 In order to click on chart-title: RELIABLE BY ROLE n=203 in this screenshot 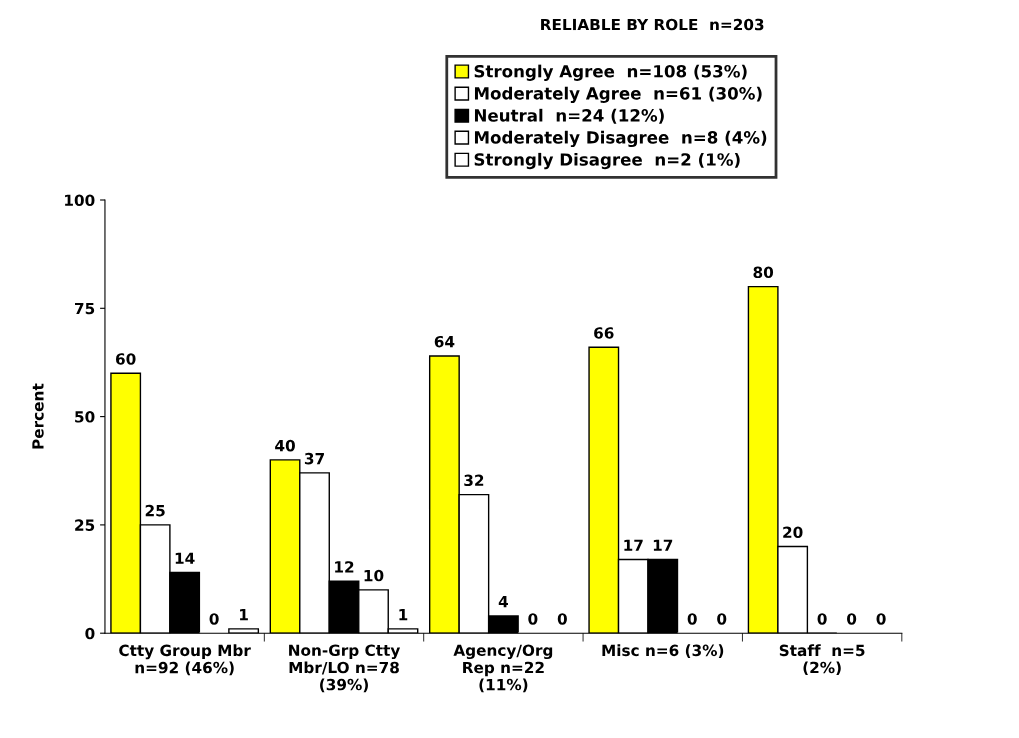, I will do `click(652, 24)`.